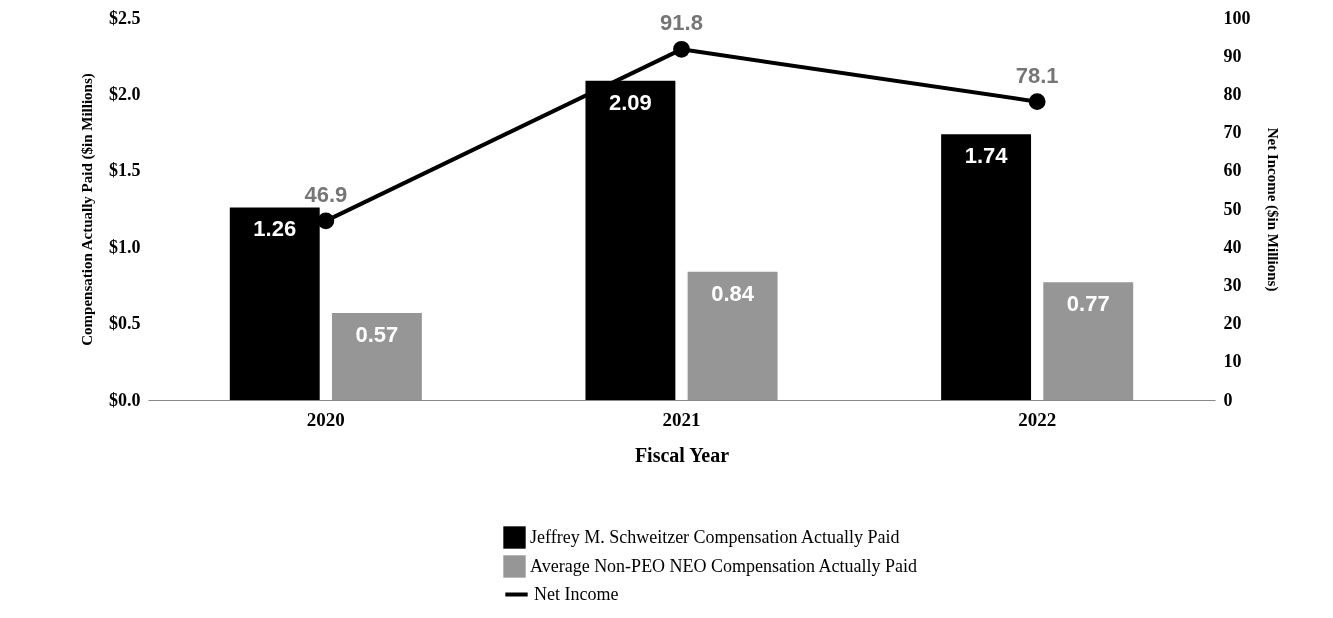 Image resolution: width=1333 pixels, height=618 pixels. What do you see at coordinates (986, 156) in the screenshot?
I see `data-label: 1.74` at bounding box center [986, 156].